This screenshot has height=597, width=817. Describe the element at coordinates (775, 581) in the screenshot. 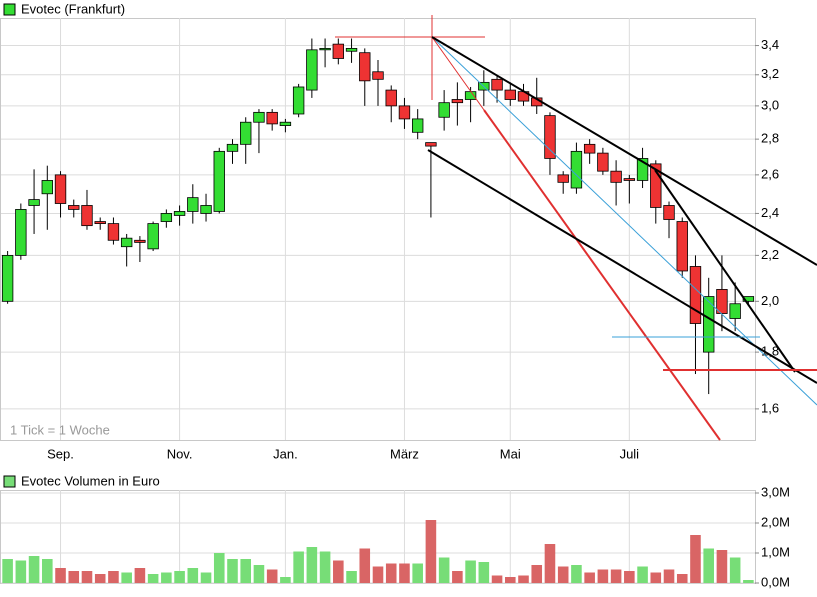

I see `y-tick-label: 0,0M` at that location.